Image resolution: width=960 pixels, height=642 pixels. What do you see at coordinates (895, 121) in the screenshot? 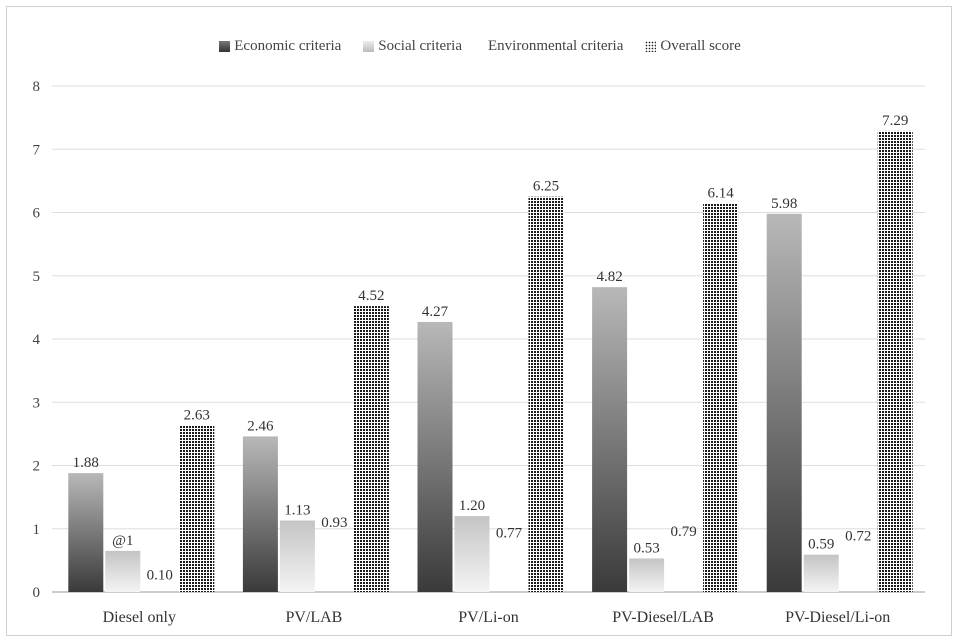
I see `data-label: 7.29` at bounding box center [895, 121].